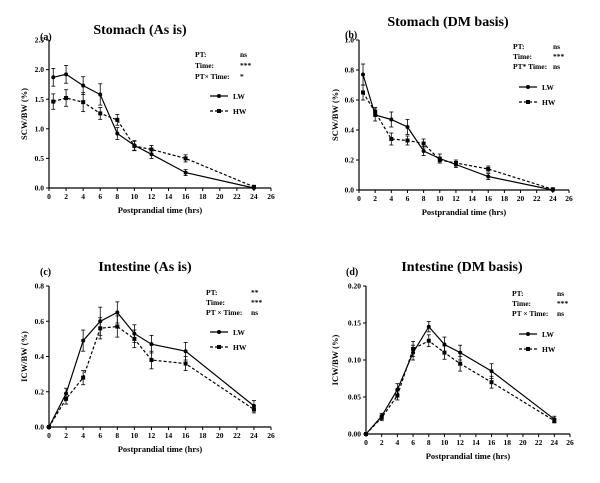 This screenshot has height=483, width=600. Describe the element at coordinates (117, 196) in the screenshot. I see `x-tick-label: 8` at that location.